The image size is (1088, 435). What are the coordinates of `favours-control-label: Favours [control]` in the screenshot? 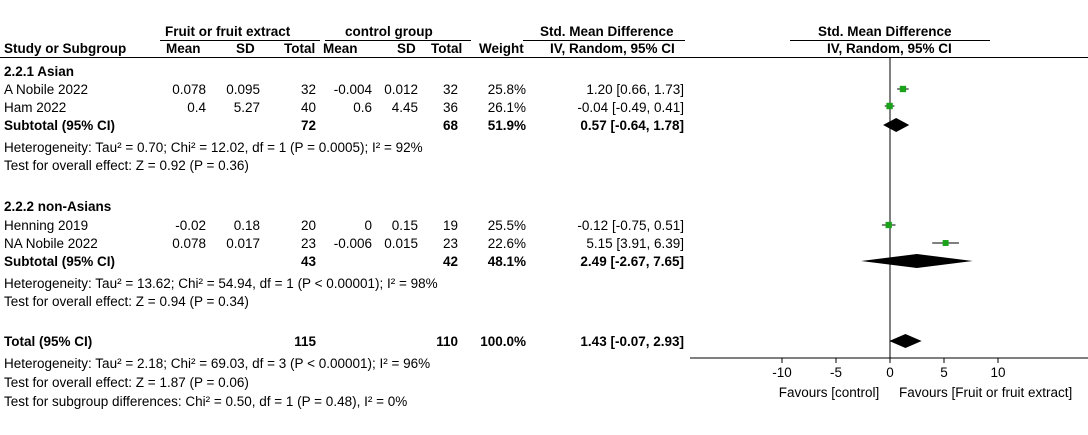 It's located at (829, 392).